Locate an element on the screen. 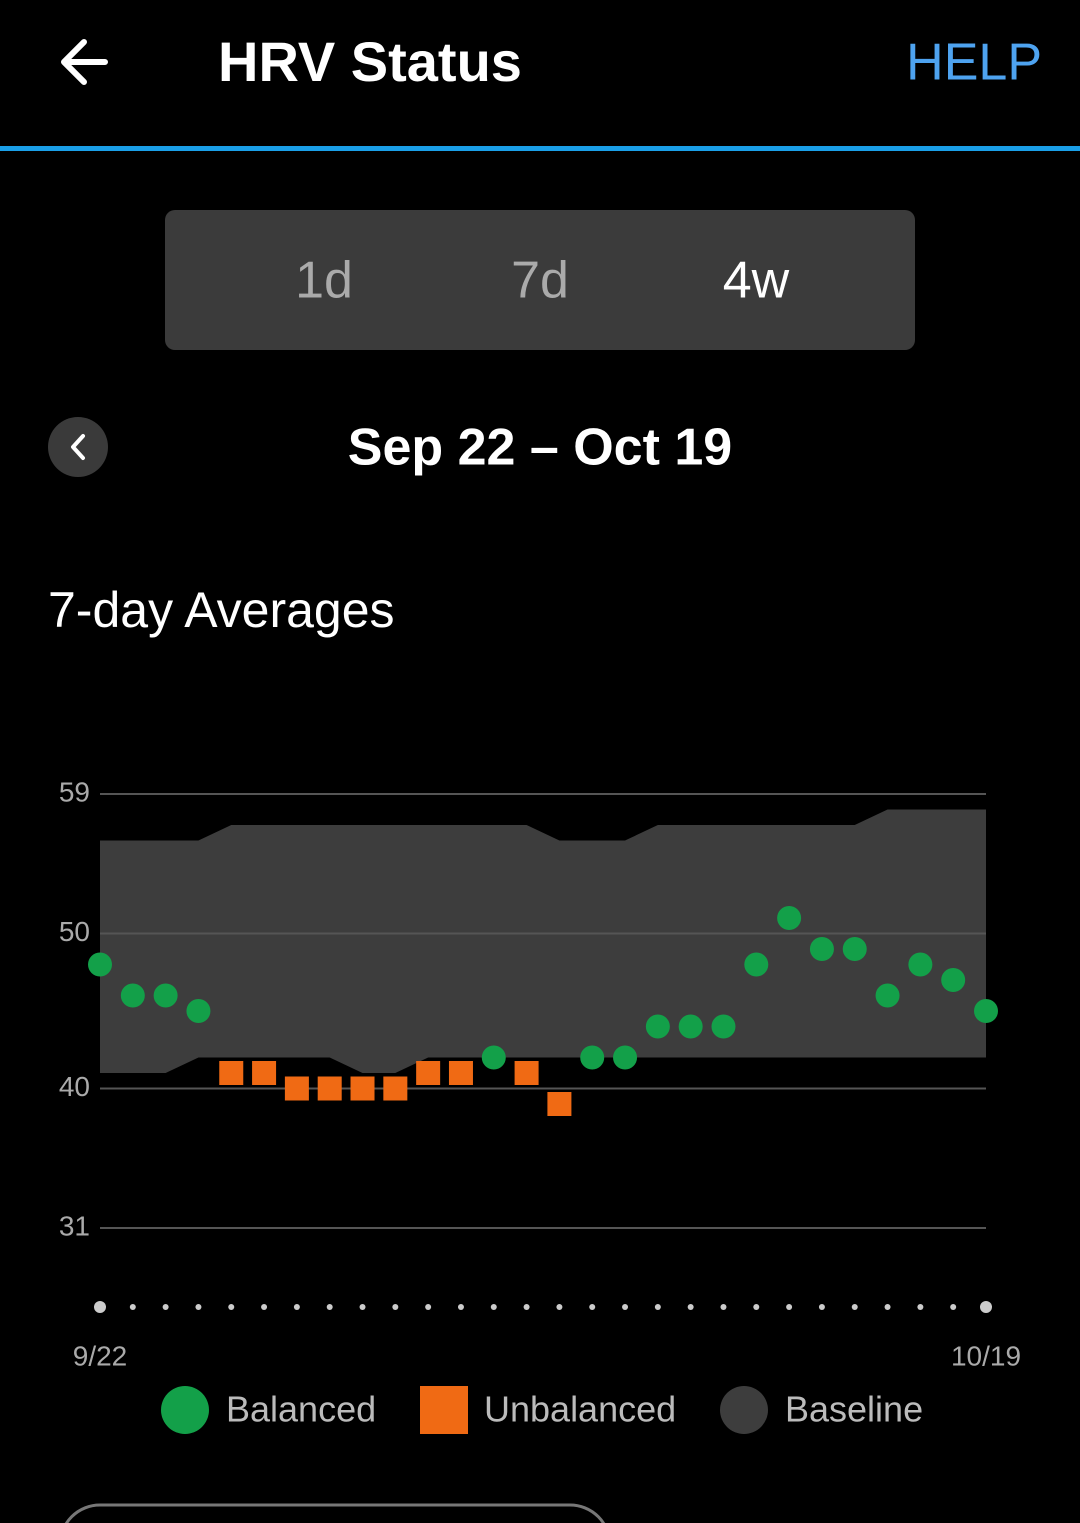 This screenshot has height=1523, width=1080. tab-bar is located at coordinates (540, 280).